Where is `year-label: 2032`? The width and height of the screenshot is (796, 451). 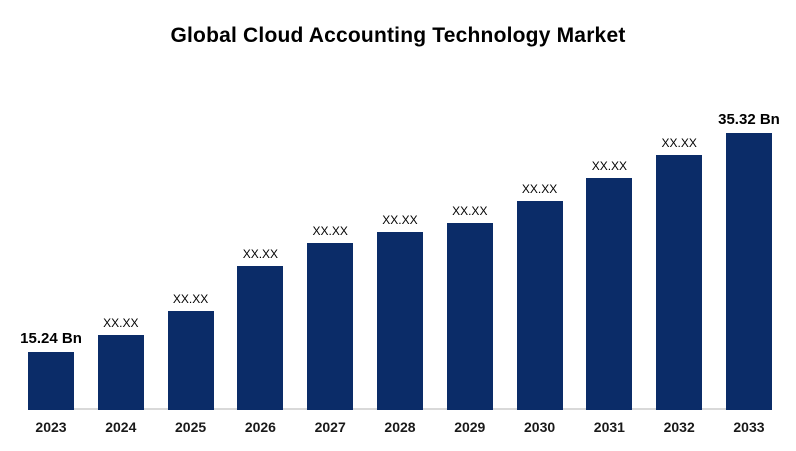 year-label: 2032 is located at coordinates (679, 426).